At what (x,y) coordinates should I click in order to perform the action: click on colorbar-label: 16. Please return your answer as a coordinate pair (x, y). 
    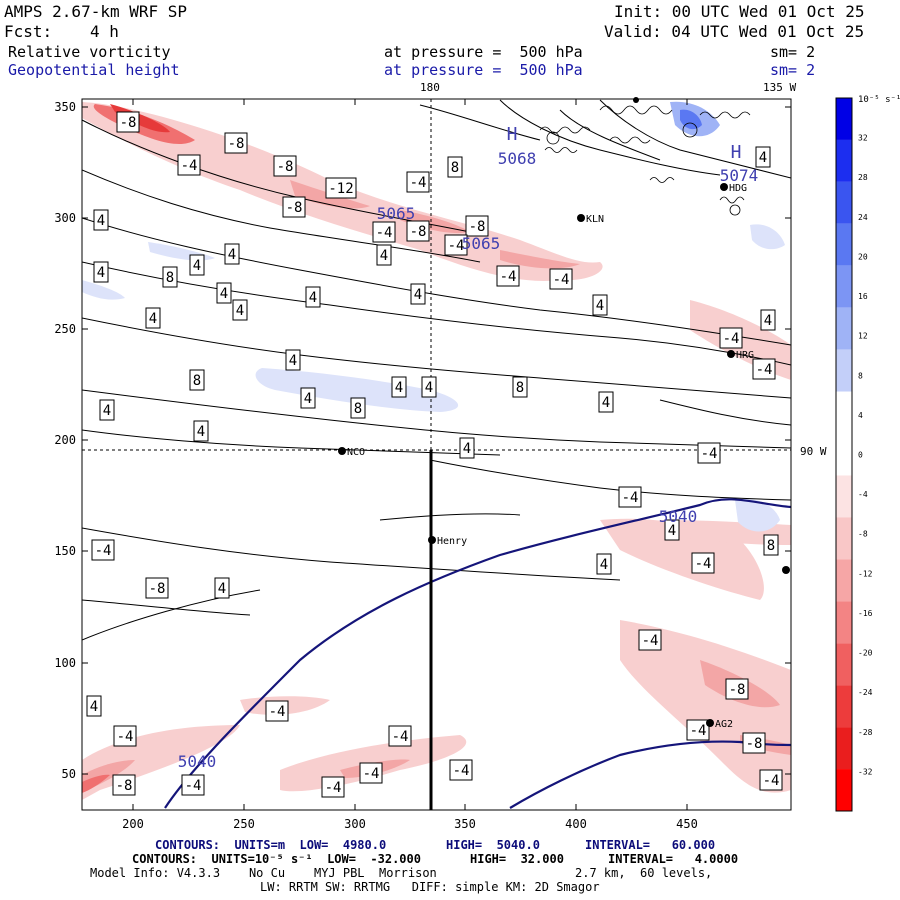
    Looking at the image, I should click on (863, 296).